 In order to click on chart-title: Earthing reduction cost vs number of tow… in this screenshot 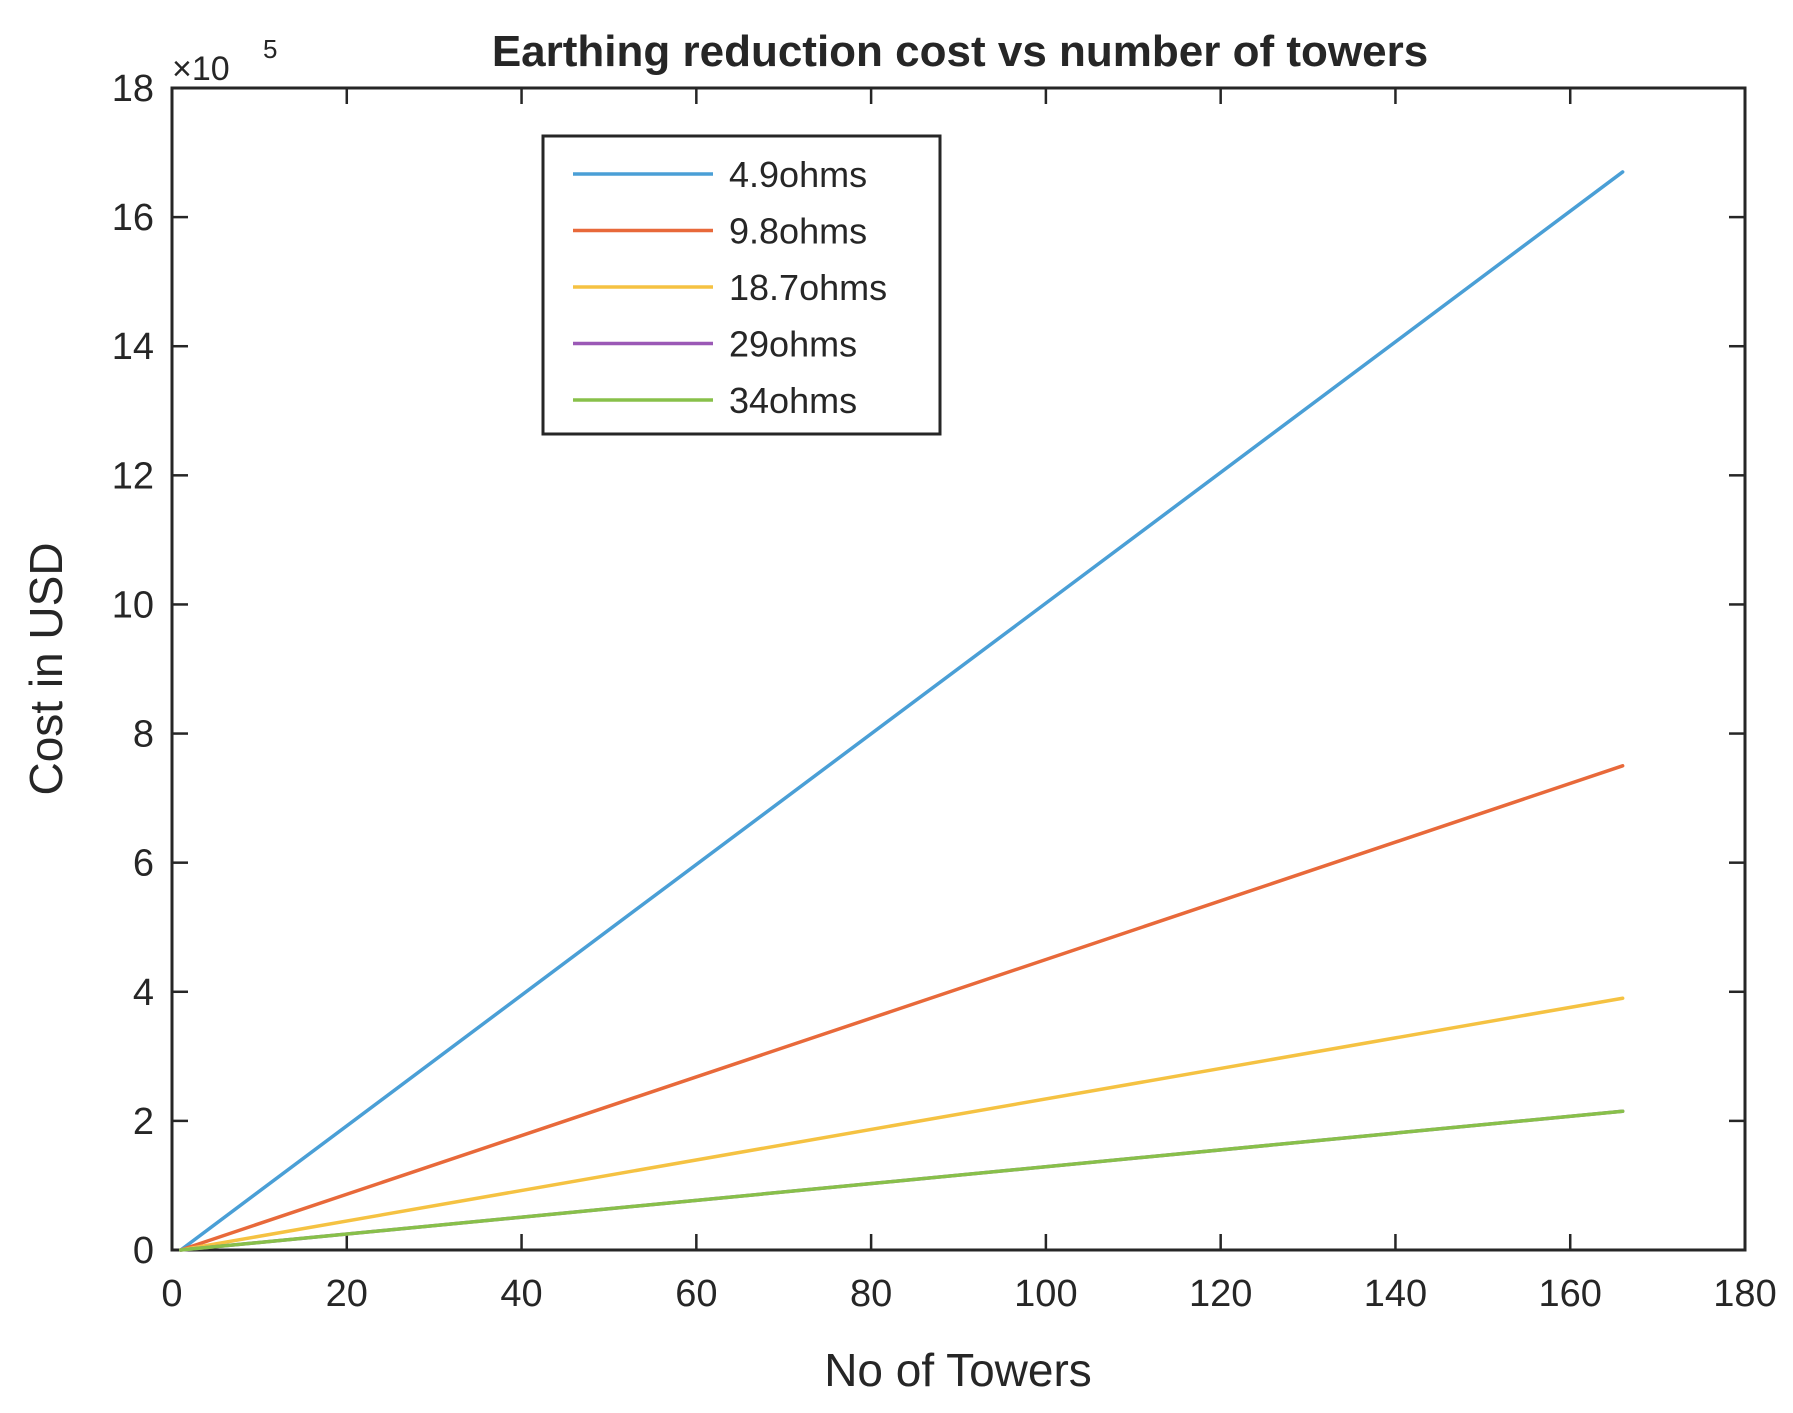, I will do `click(960, 51)`.